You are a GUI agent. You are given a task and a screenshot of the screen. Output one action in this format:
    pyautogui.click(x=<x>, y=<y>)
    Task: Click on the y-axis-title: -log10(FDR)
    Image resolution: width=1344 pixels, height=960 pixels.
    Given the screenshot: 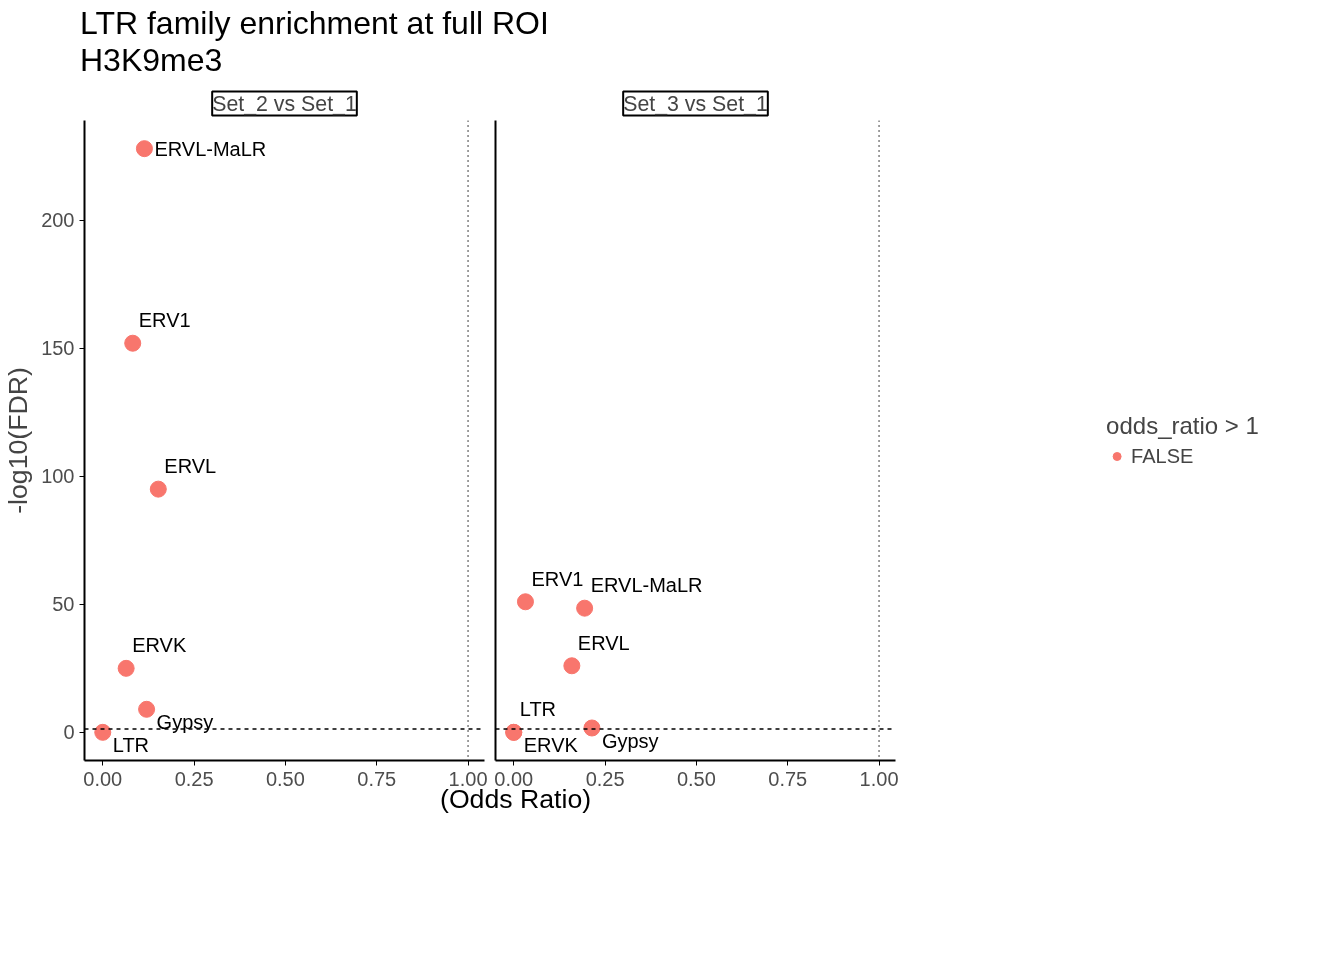 What is the action you would take?
    pyautogui.click(x=18, y=440)
    